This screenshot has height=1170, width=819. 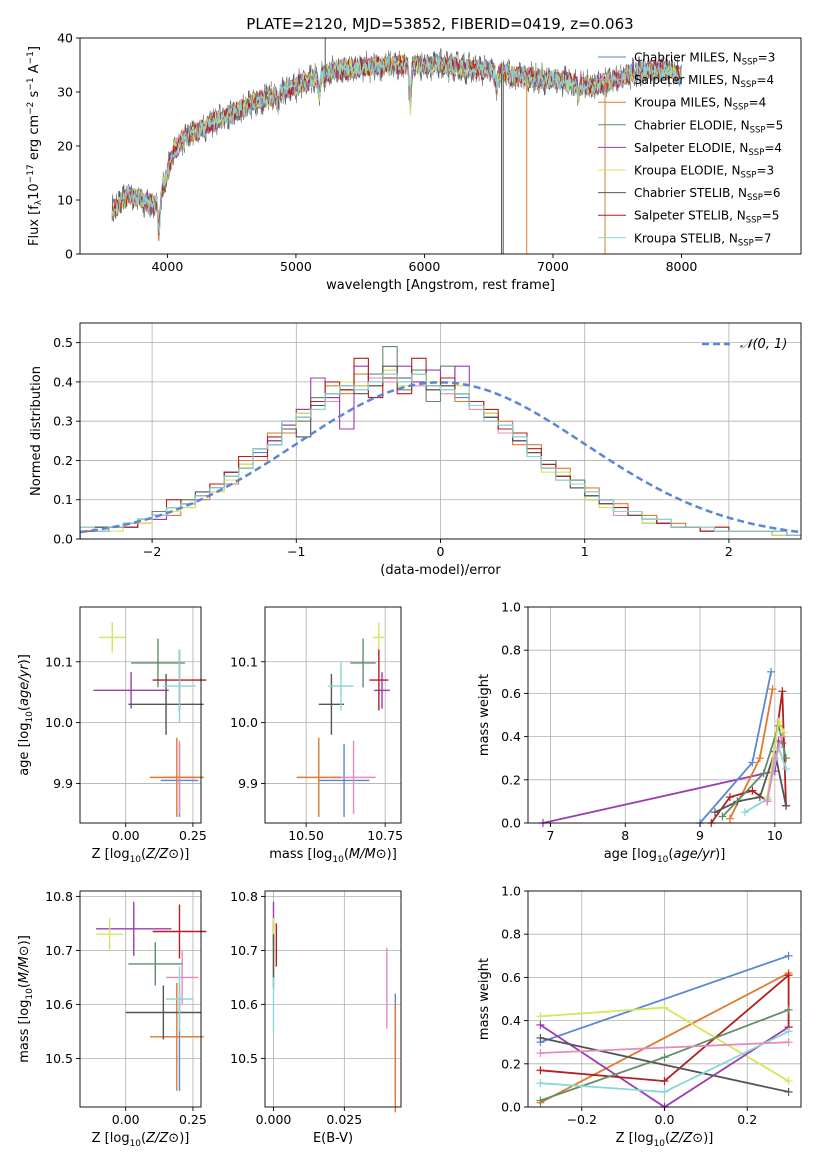 I want to click on y-tick-label: 40, so click(x=65, y=38).